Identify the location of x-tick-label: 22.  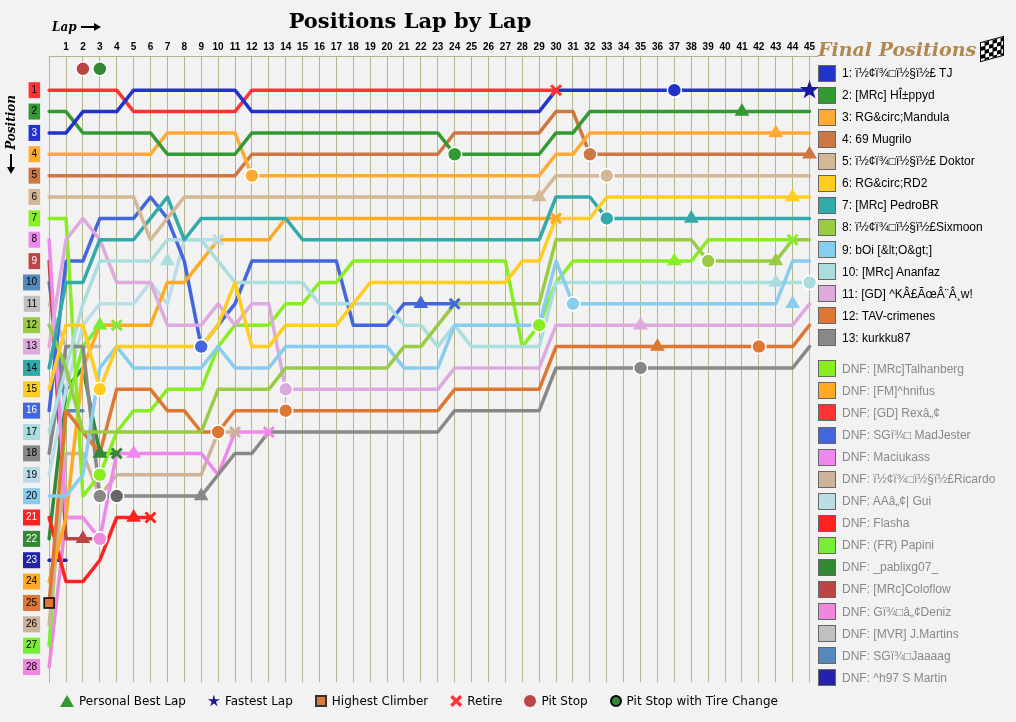
(421, 46).